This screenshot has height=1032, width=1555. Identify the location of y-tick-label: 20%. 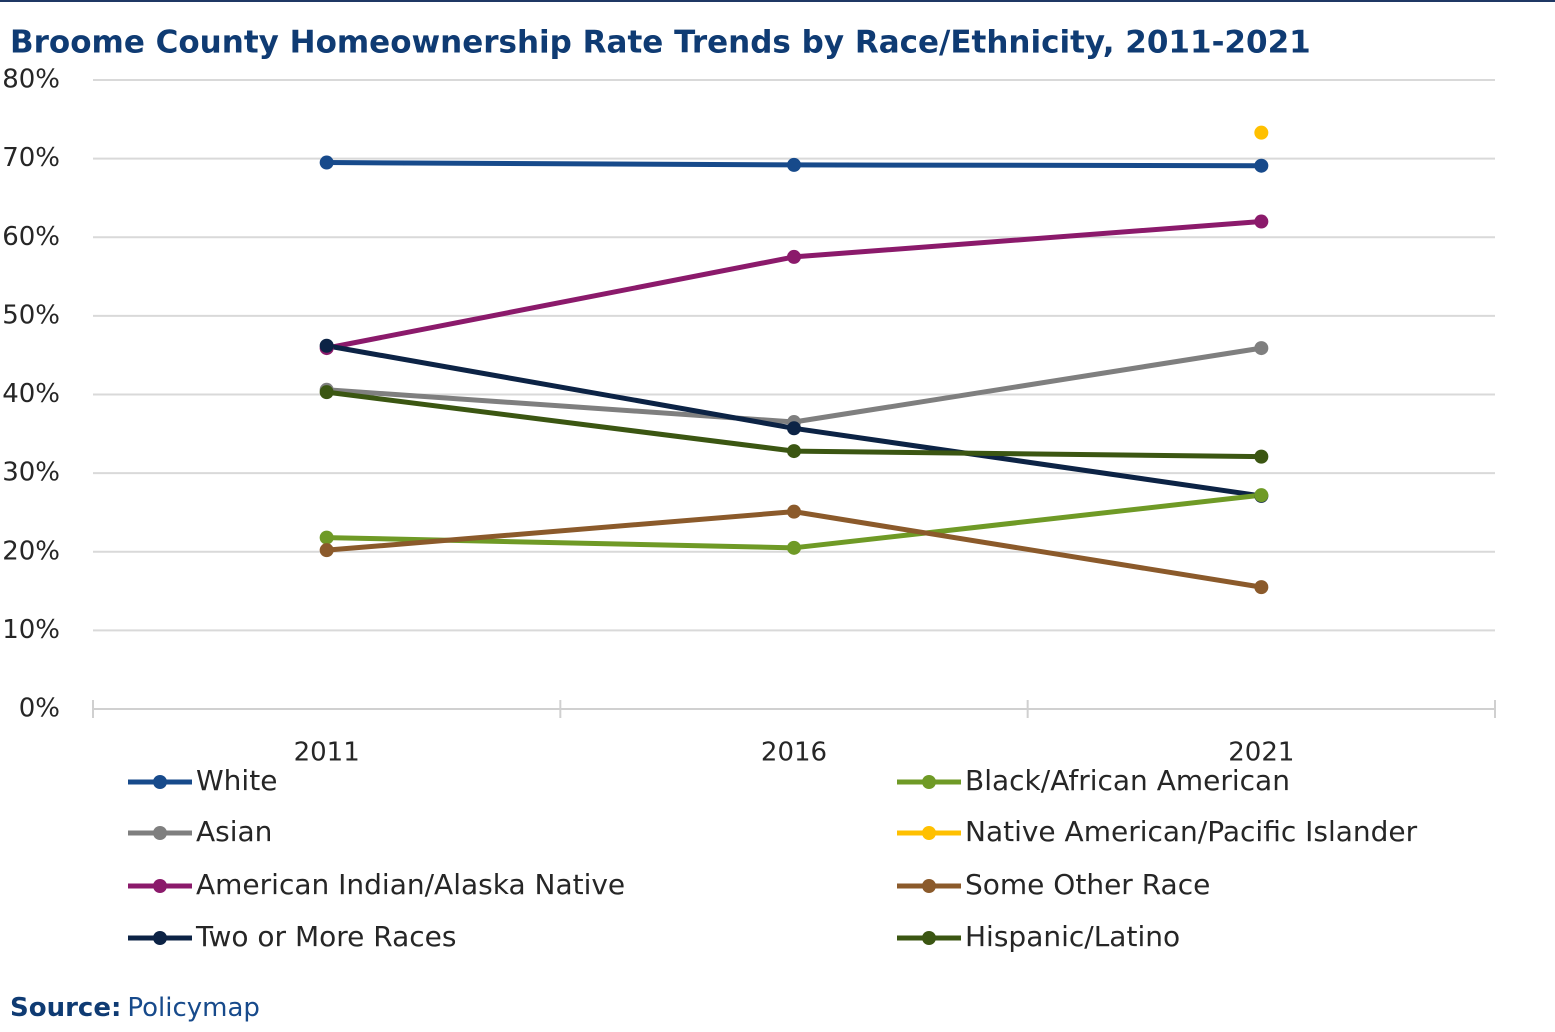
(31, 551).